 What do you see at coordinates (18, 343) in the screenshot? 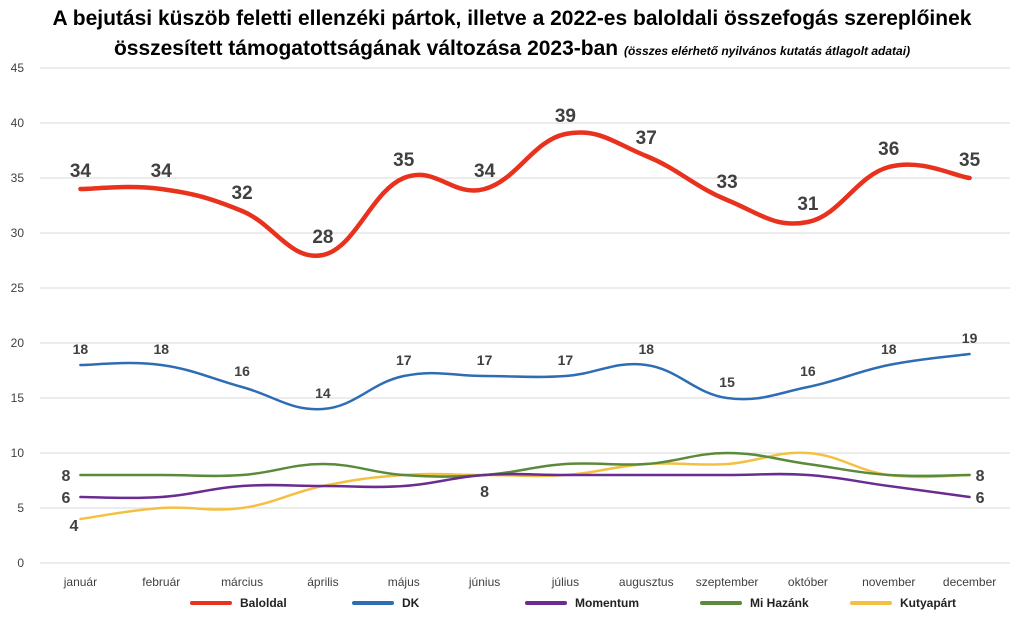
I see `y-tick-label: 20` at bounding box center [18, 343].